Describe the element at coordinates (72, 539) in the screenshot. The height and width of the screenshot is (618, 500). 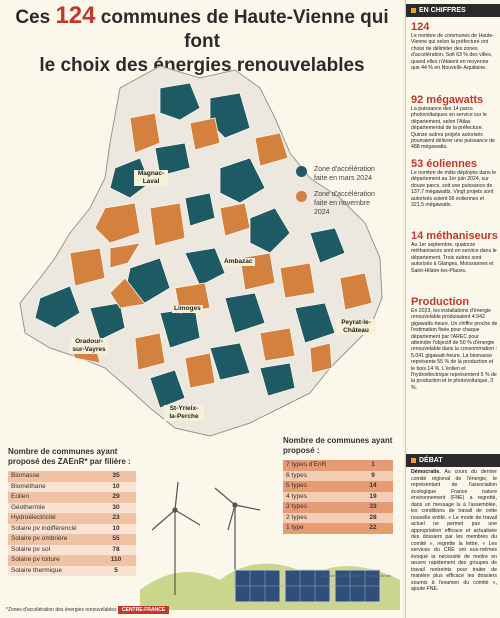
I see `table-row: Solaire pv ombrière 55` at that location.